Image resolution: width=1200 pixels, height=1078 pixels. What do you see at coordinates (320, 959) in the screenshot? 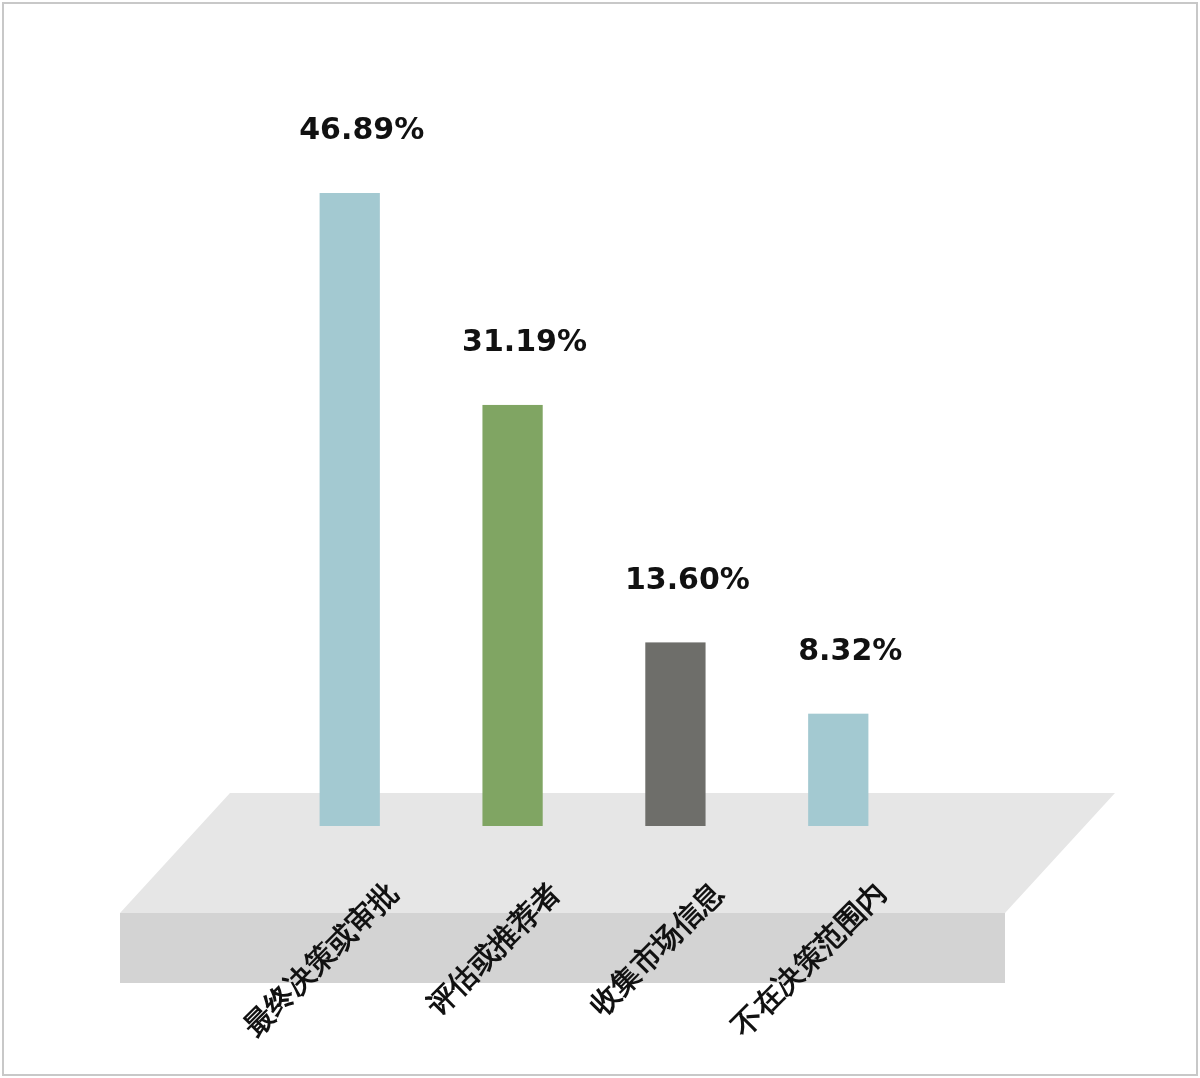
I see `x-tick-label: 最终决策或审批` at bounding box center [320, 959].